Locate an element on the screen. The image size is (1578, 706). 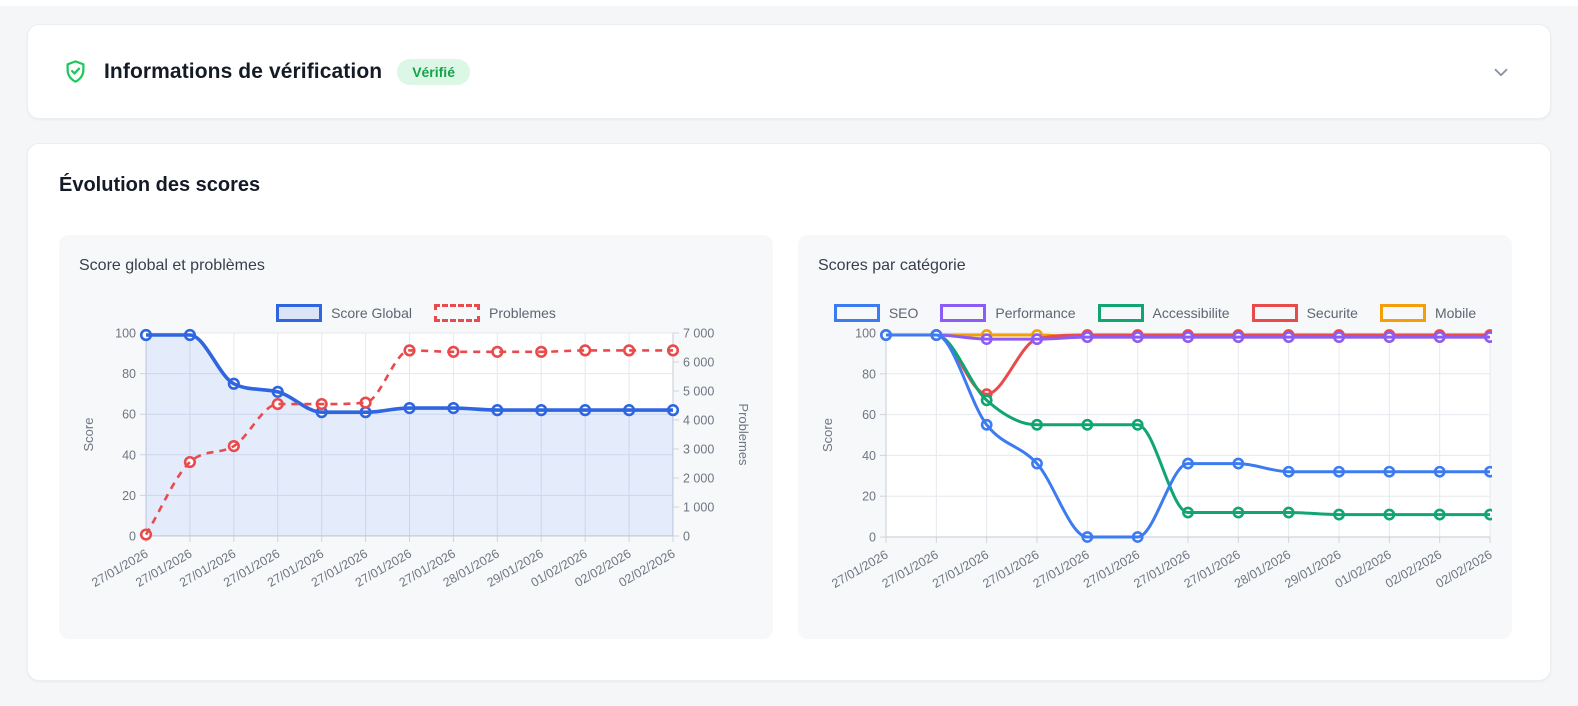
svg-text: Problemes is located at coordinates (743, 434).